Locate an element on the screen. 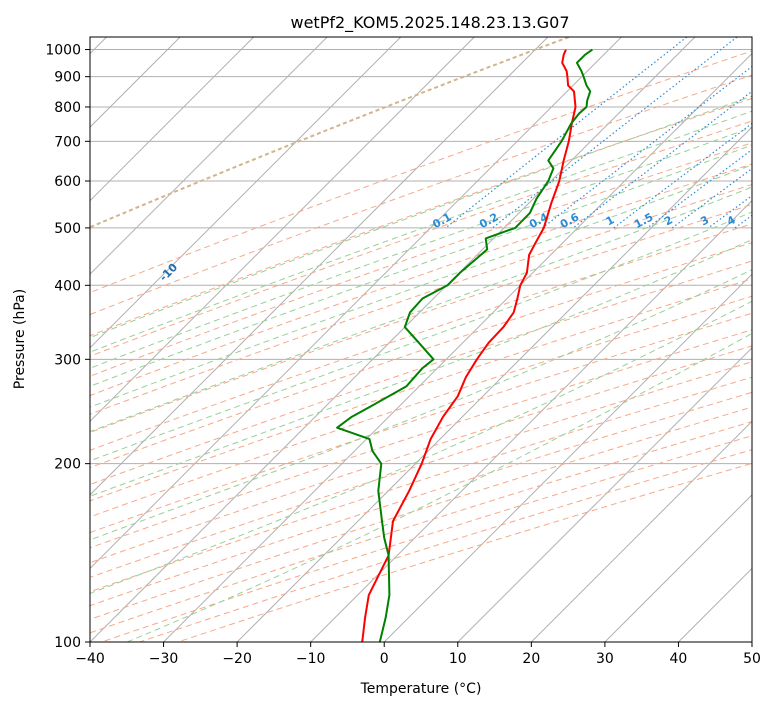 The width and height of the screenshot is (775, 708). x-axis: −40 −30 −20 −10 0 10 20 30 40 50 is located at coordinates (418, 654).